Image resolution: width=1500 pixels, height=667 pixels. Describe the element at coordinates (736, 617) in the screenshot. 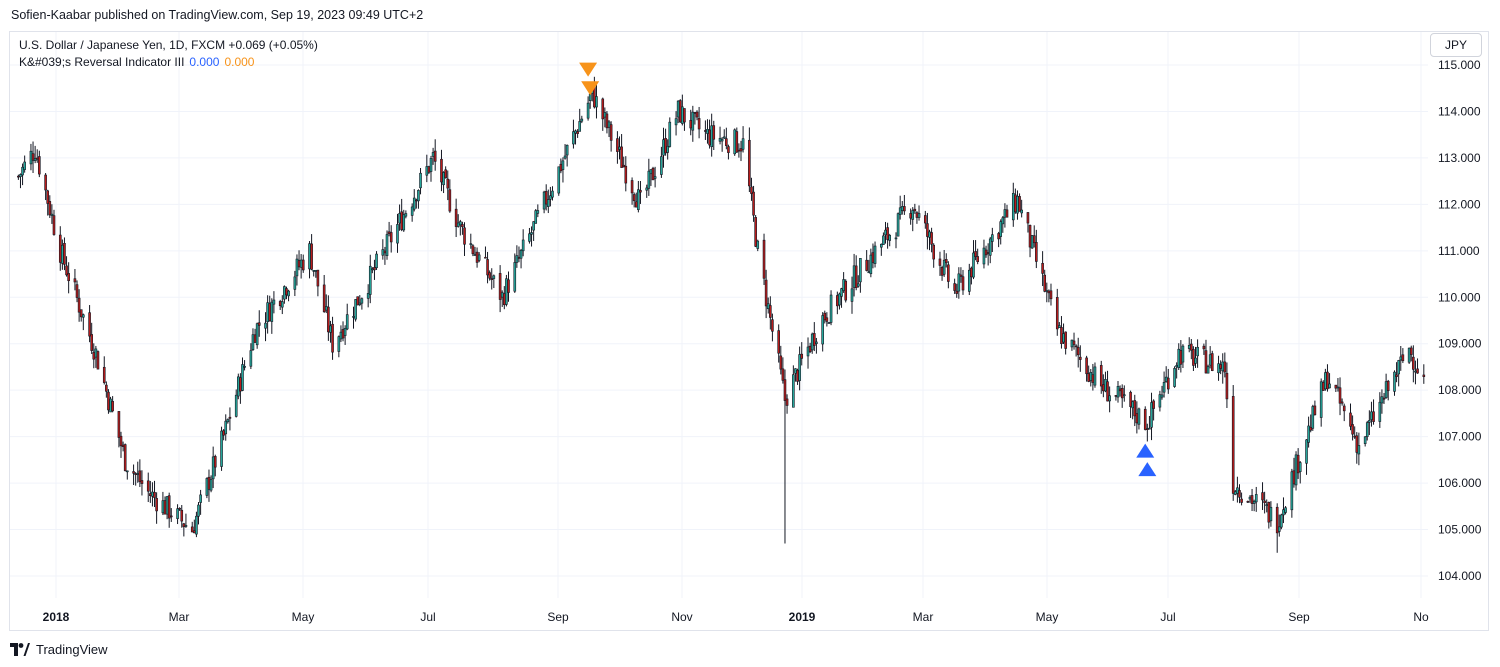

I see `x-axis: 2018 Mar May Jul Sep Nov 2019 Mar May Jul Sep No` at that location.